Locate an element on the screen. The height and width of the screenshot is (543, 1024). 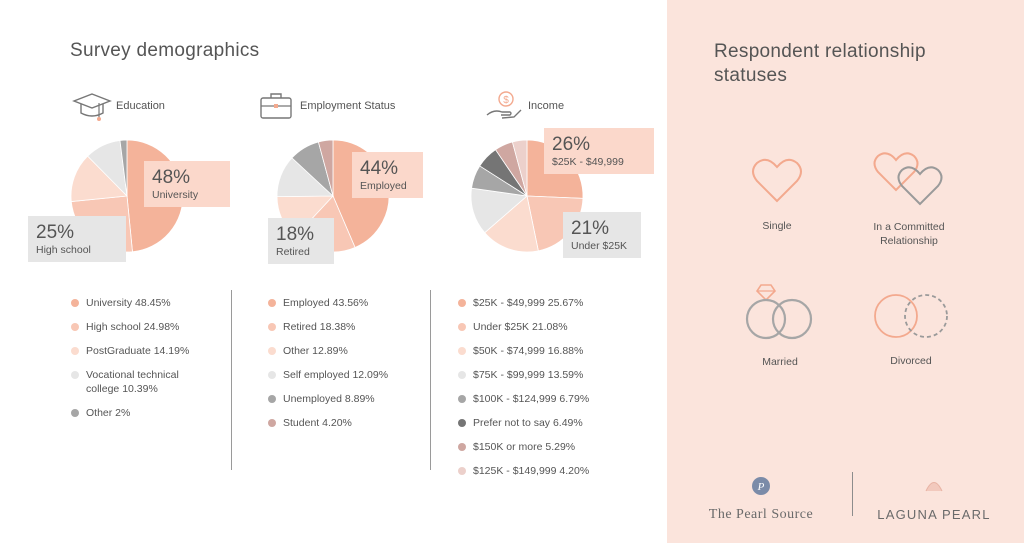
pearl-source-name: The Pearl Source is located at coordinates (761, 514).